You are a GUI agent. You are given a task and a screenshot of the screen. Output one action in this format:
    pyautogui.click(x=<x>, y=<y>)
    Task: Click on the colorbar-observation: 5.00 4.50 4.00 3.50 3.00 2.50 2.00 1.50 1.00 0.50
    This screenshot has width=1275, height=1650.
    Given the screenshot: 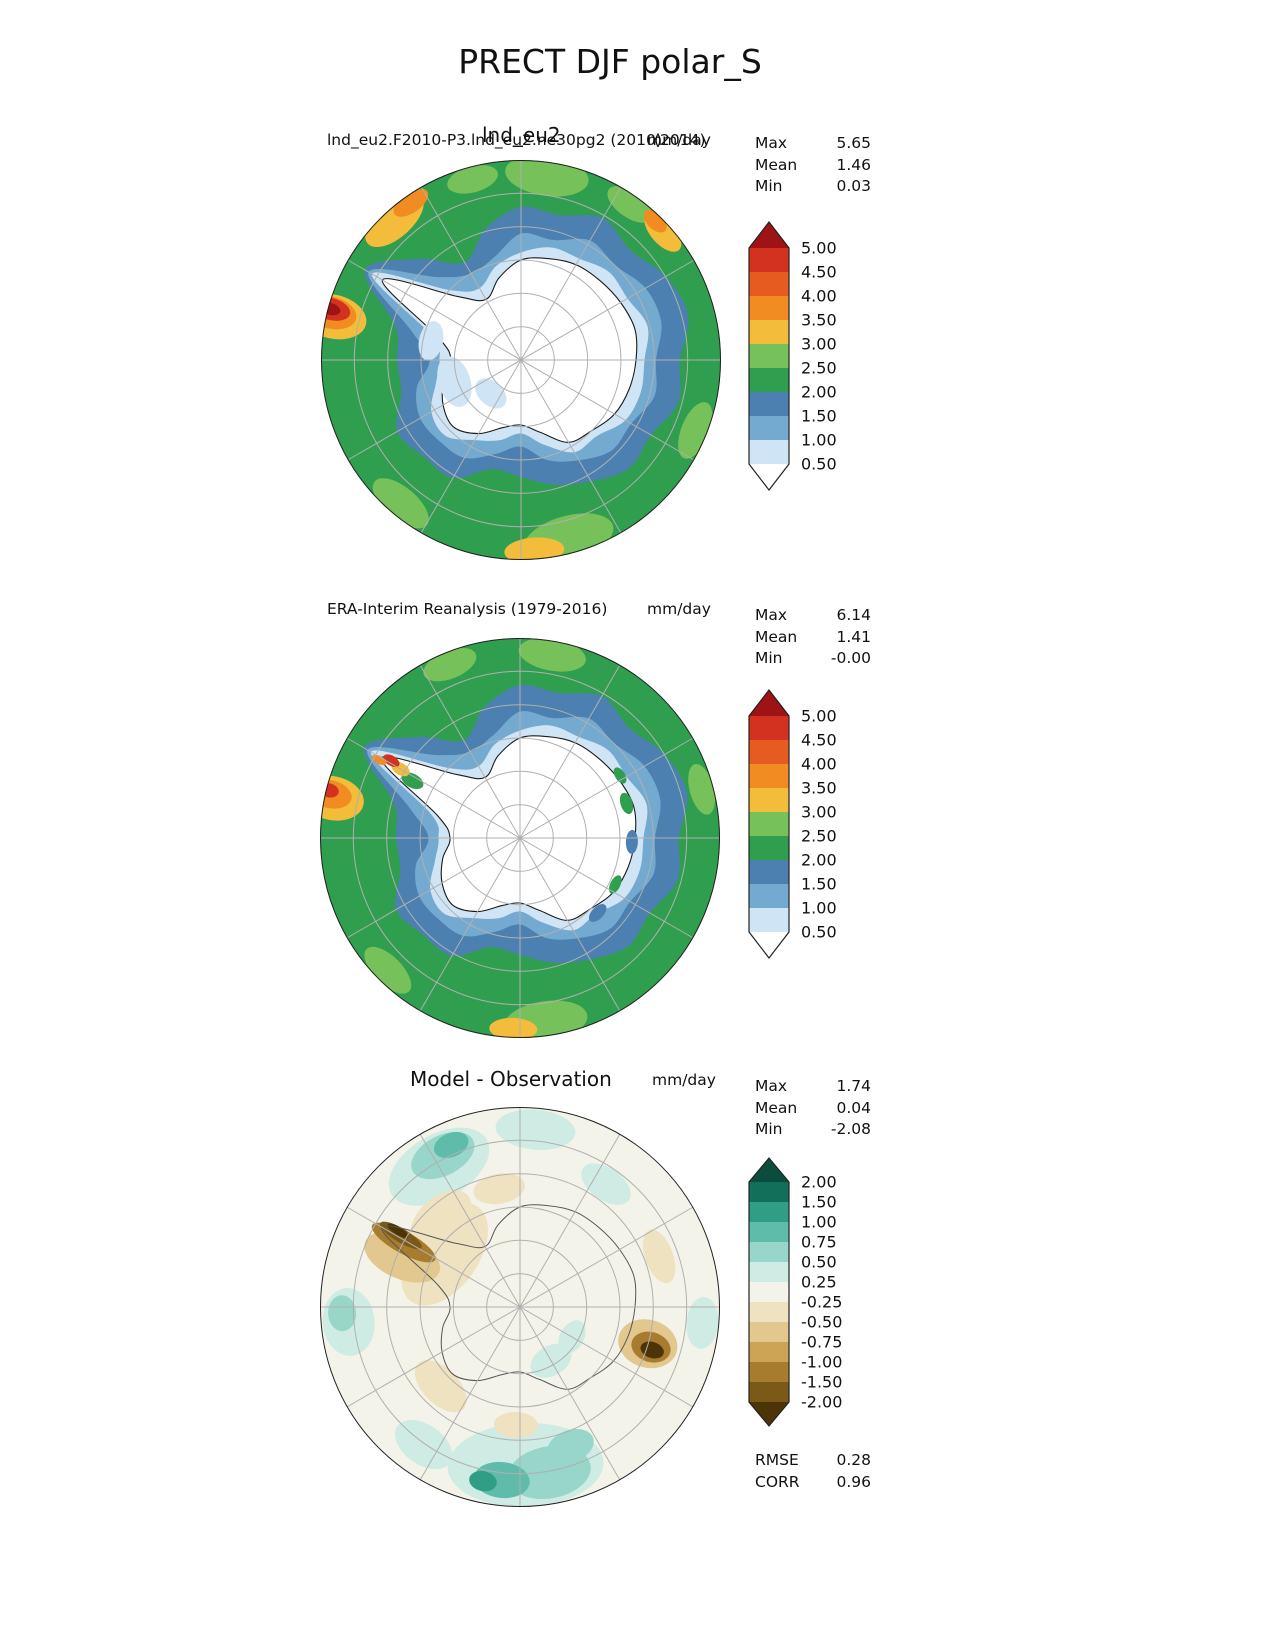 What is the action you would take?
    pyautogui.click(x=808, y=828)
    